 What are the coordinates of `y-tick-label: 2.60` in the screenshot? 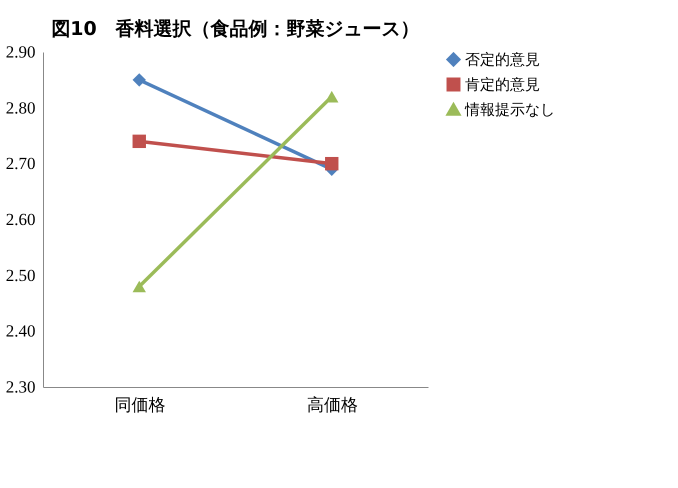 It's located at (21, 219).